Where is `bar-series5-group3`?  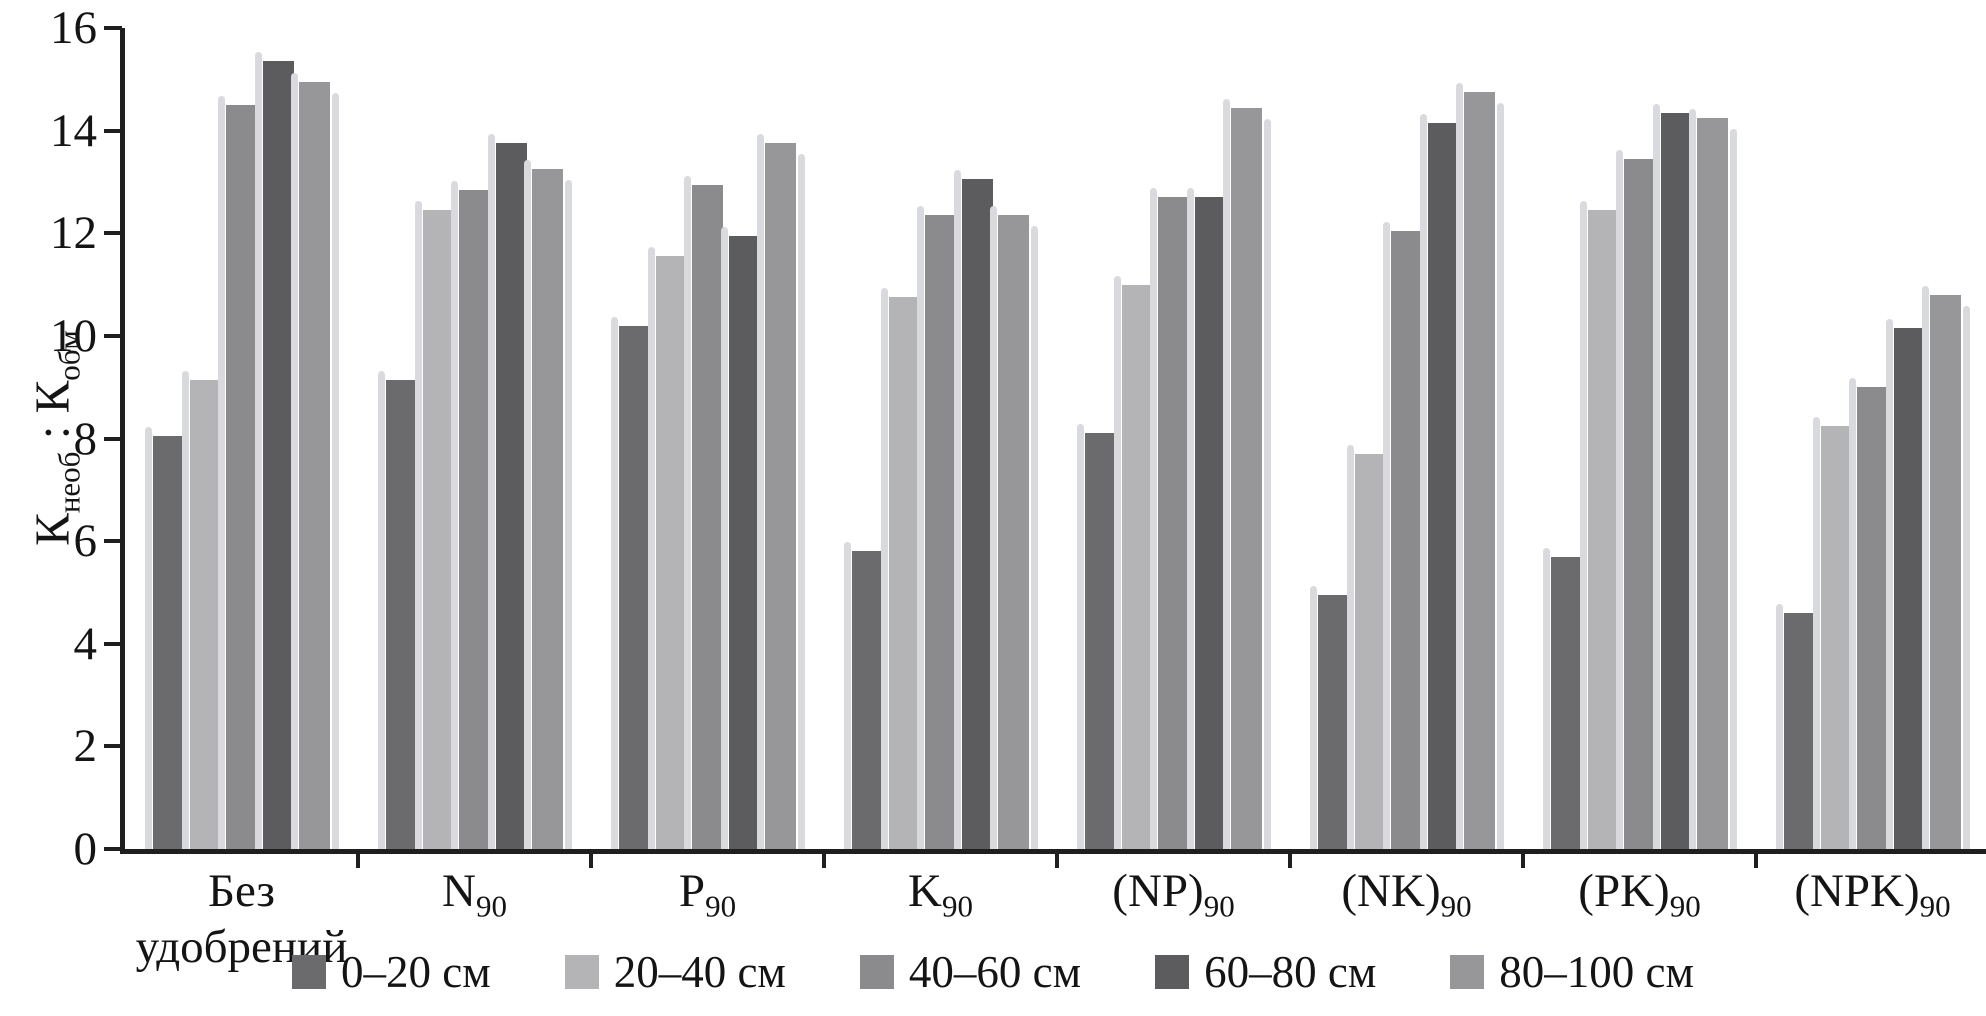 bar-series5-group3 is located at coordinates (781, 491).